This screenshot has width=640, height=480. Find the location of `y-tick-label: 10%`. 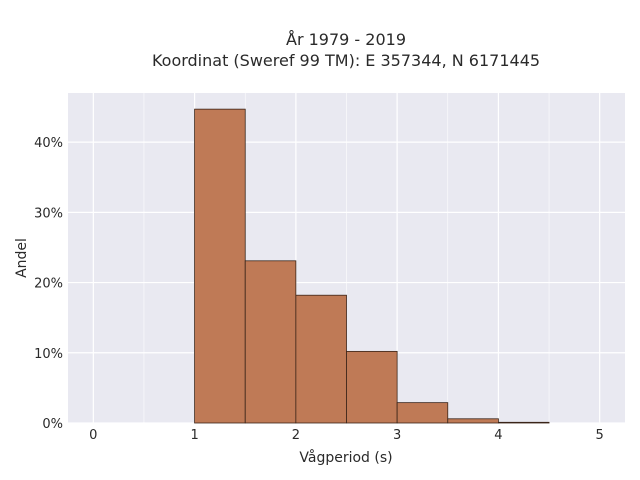

y-tick-label: 10% is located at coordinates (48, 354).